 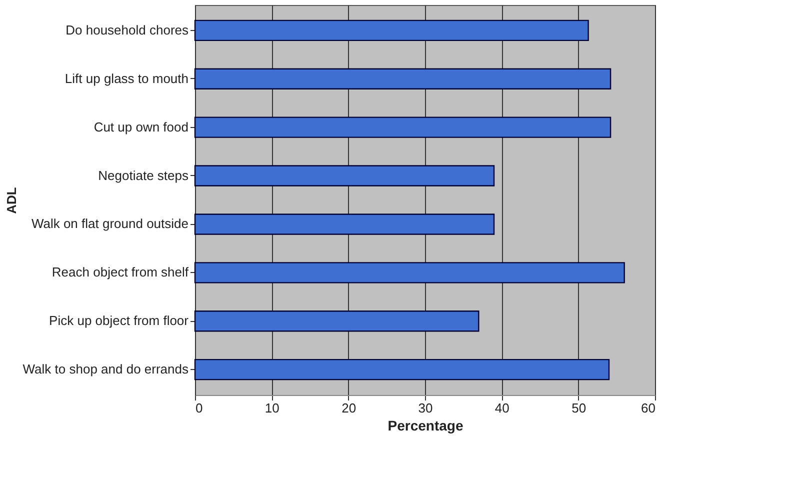 What do you see at coordinates (109, 224) in the screenshot?
I see `y-tick-label: Walk on flat ground outside` at bounding box center [109, 224].